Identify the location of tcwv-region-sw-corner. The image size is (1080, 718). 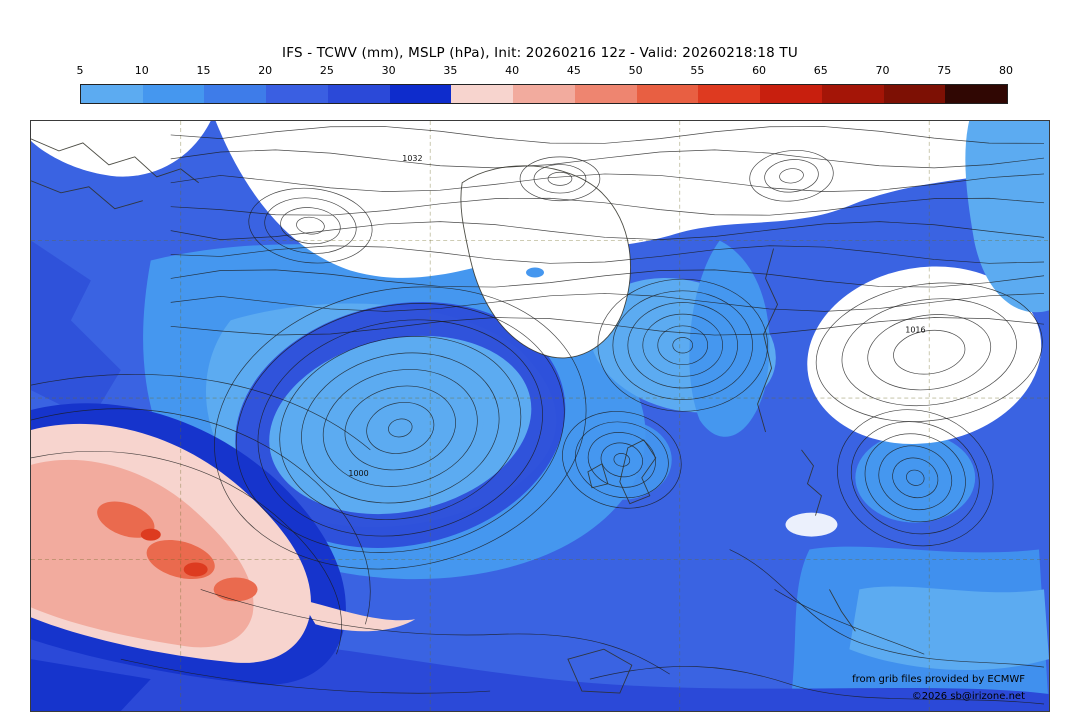
(91, 685).